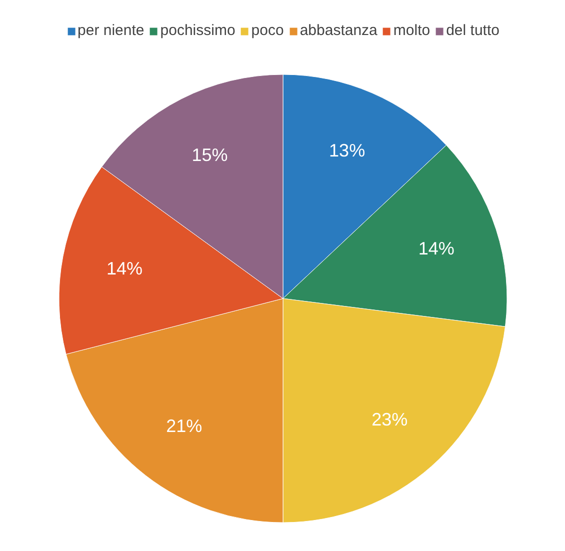 Image resolution: width=565 pixels, height=551 pixels. I want to click on legend-label: molto, so click(411, 30).